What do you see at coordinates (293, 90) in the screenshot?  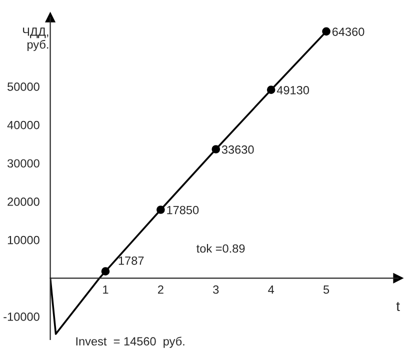 I see `data-label: 49130` at bounding box center [293, 90].